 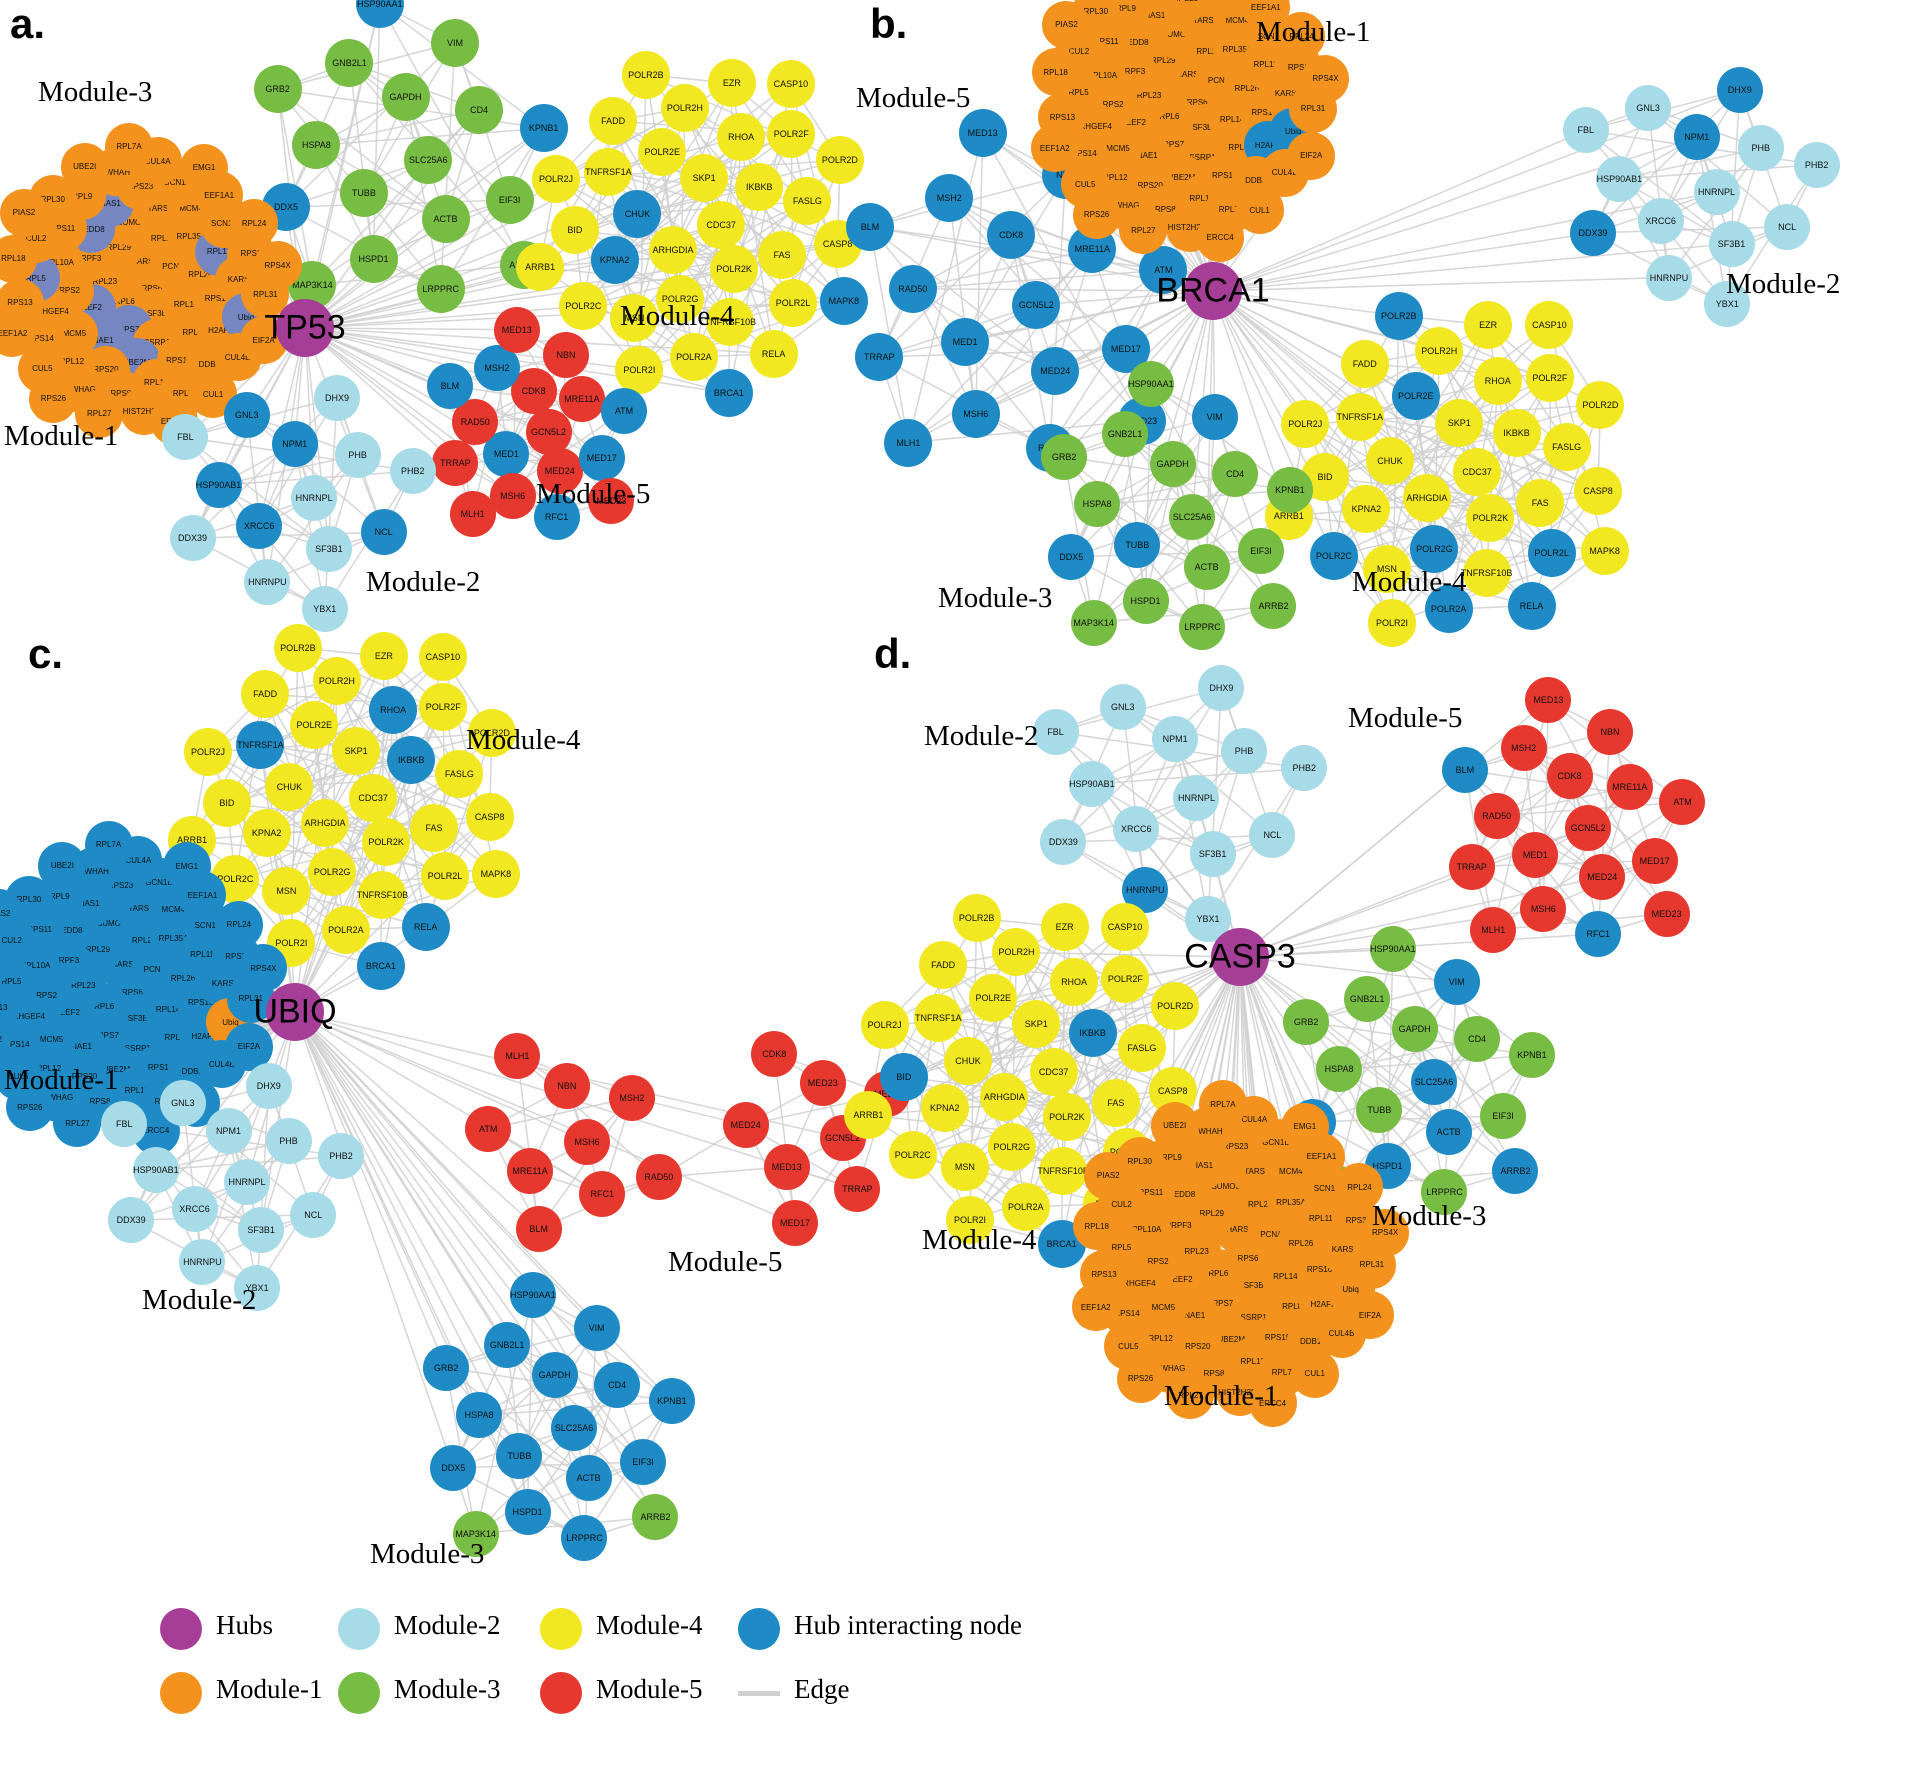 What do you see at coordinates (1250, 2) in the screenshot?
I see `node-emg1: EMG1` at bounding box center [1250, 2].